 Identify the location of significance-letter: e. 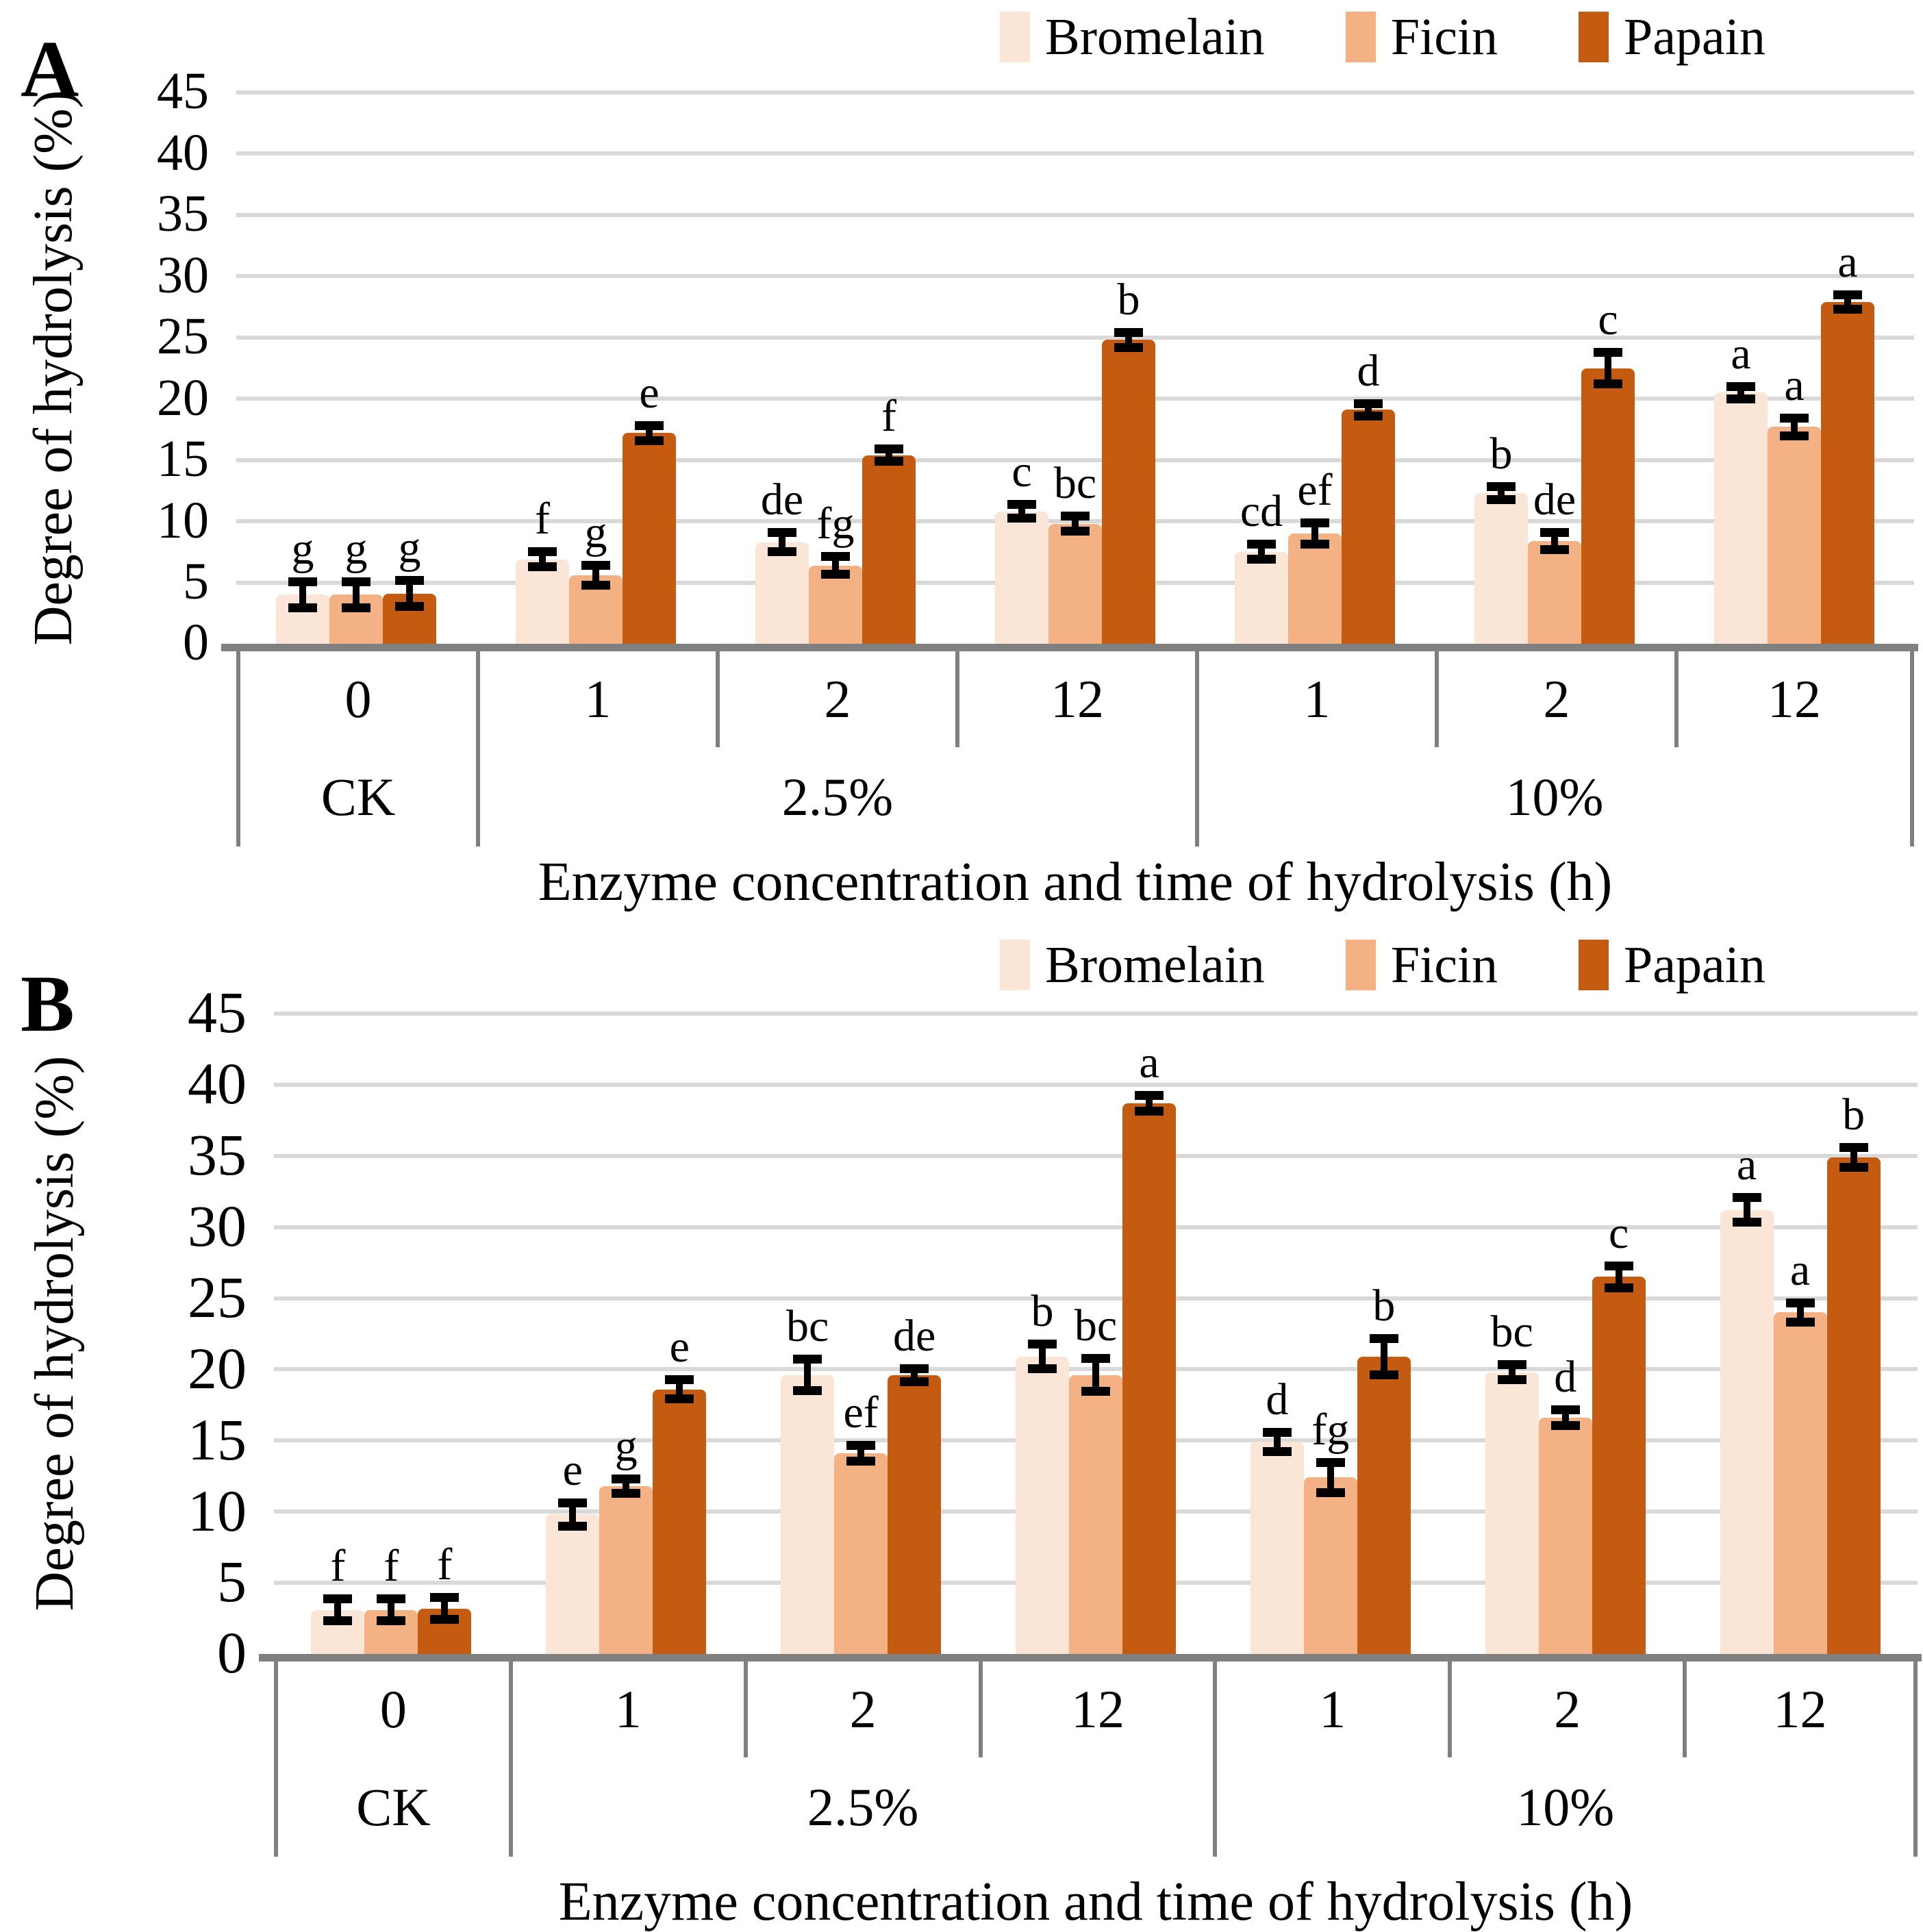
(572, 1470).